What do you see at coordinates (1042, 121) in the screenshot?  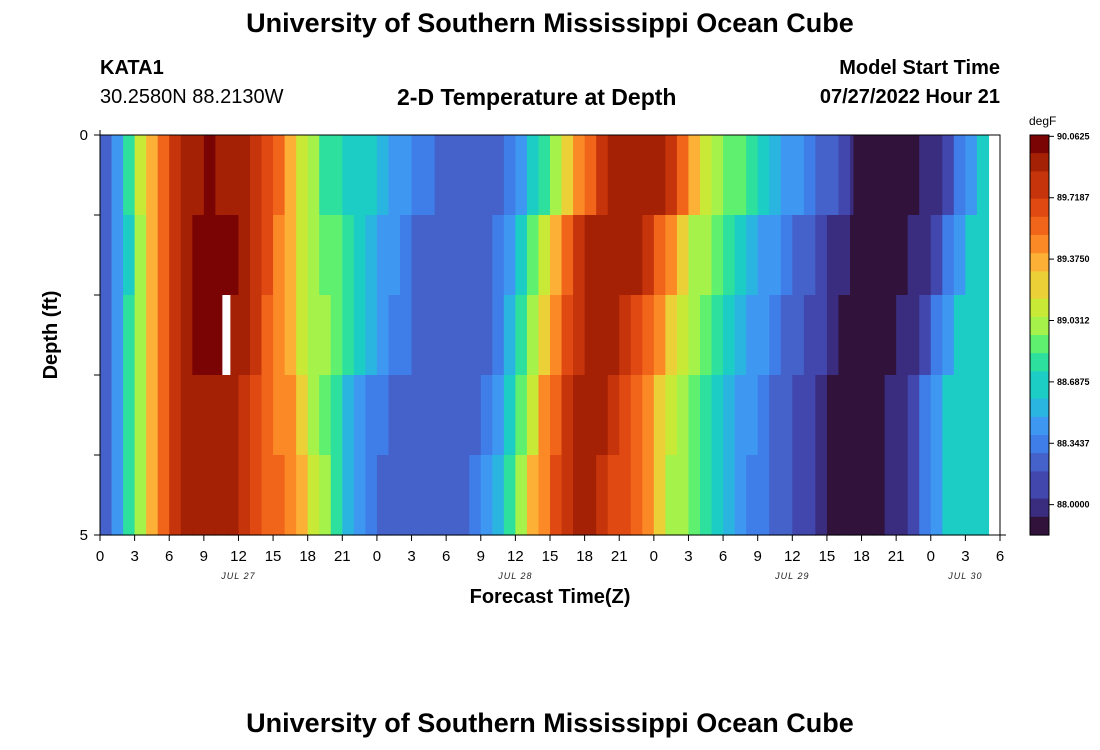 I see `colorbar-unit: degF` at bounding box center [1042, 121].